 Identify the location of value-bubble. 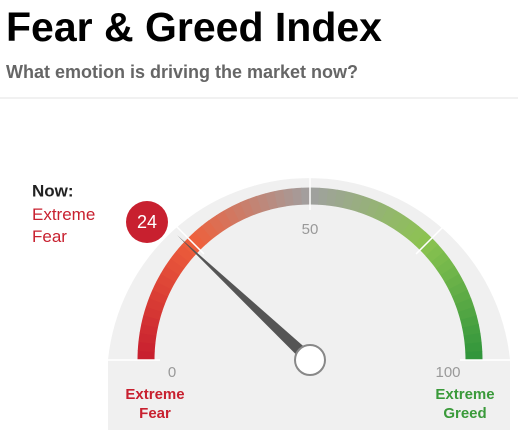
(147, 222).